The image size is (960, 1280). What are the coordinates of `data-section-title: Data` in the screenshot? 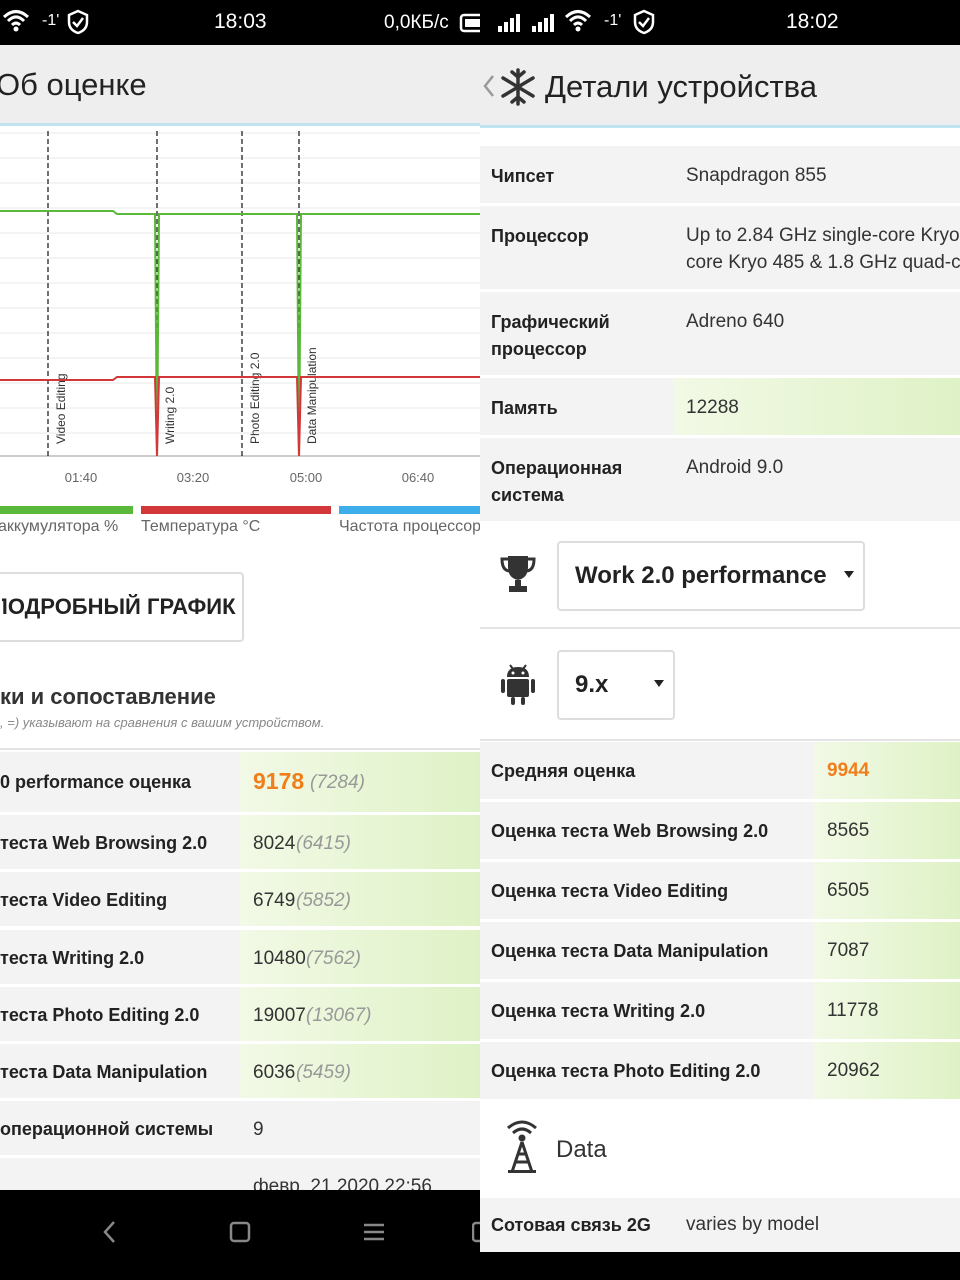 It's located at (581, 1149).